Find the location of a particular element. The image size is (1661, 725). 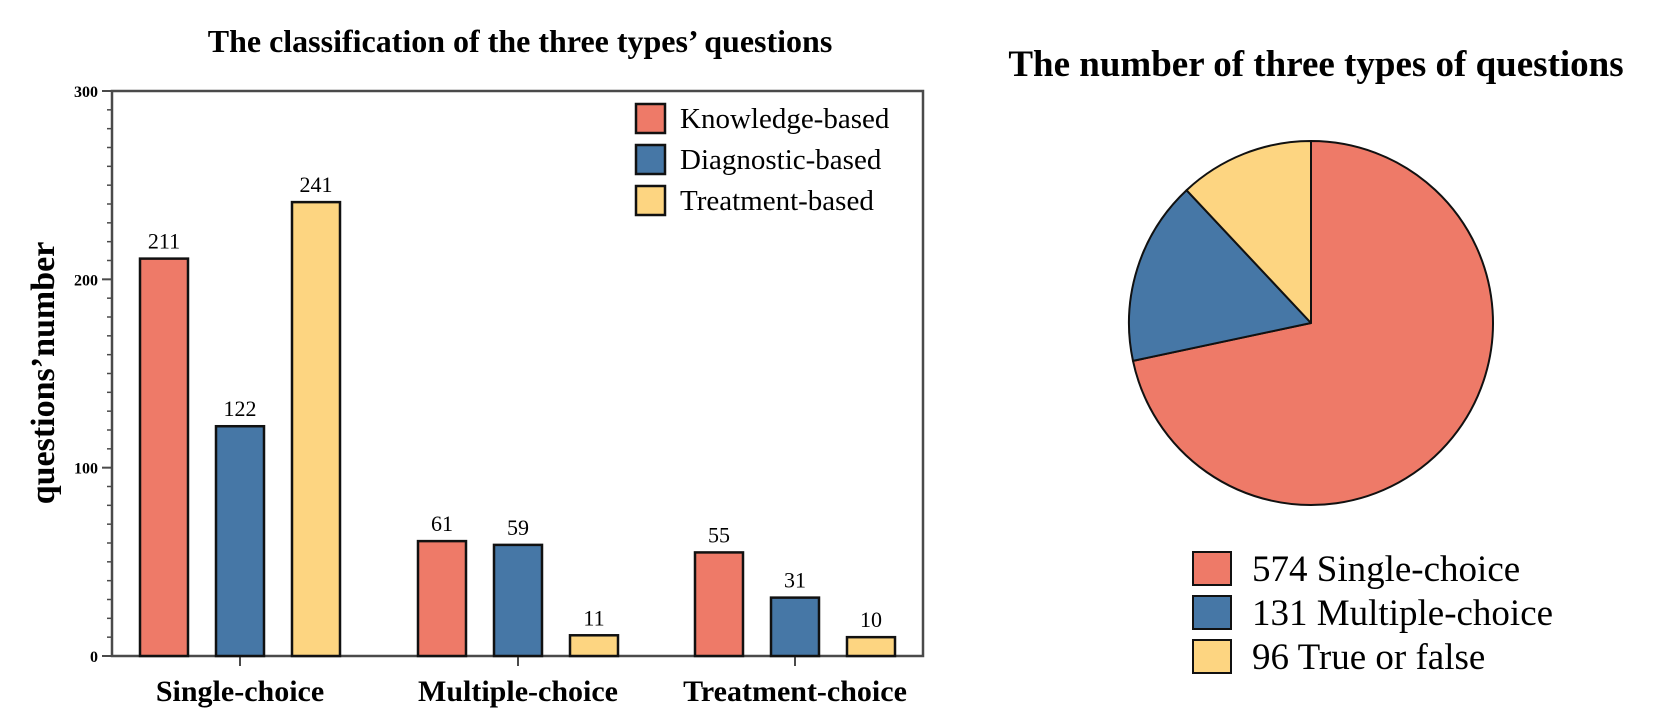

bar-value-label: 11 is located at coordinates (593, 617).